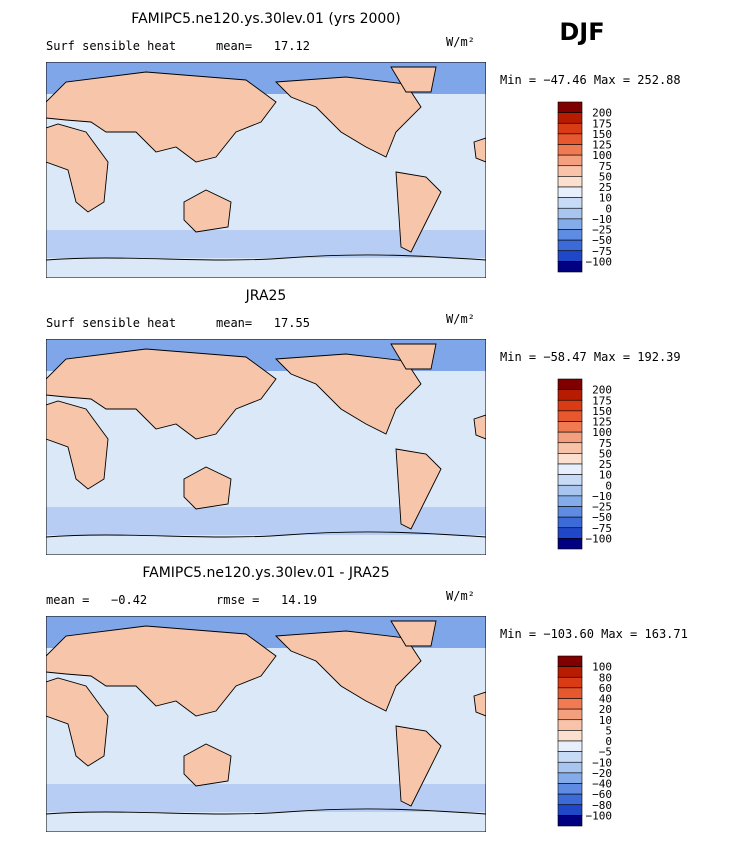 This screenshot has height=844, width=733. I want to click on colorbar-label: 125, so click(602, 145).